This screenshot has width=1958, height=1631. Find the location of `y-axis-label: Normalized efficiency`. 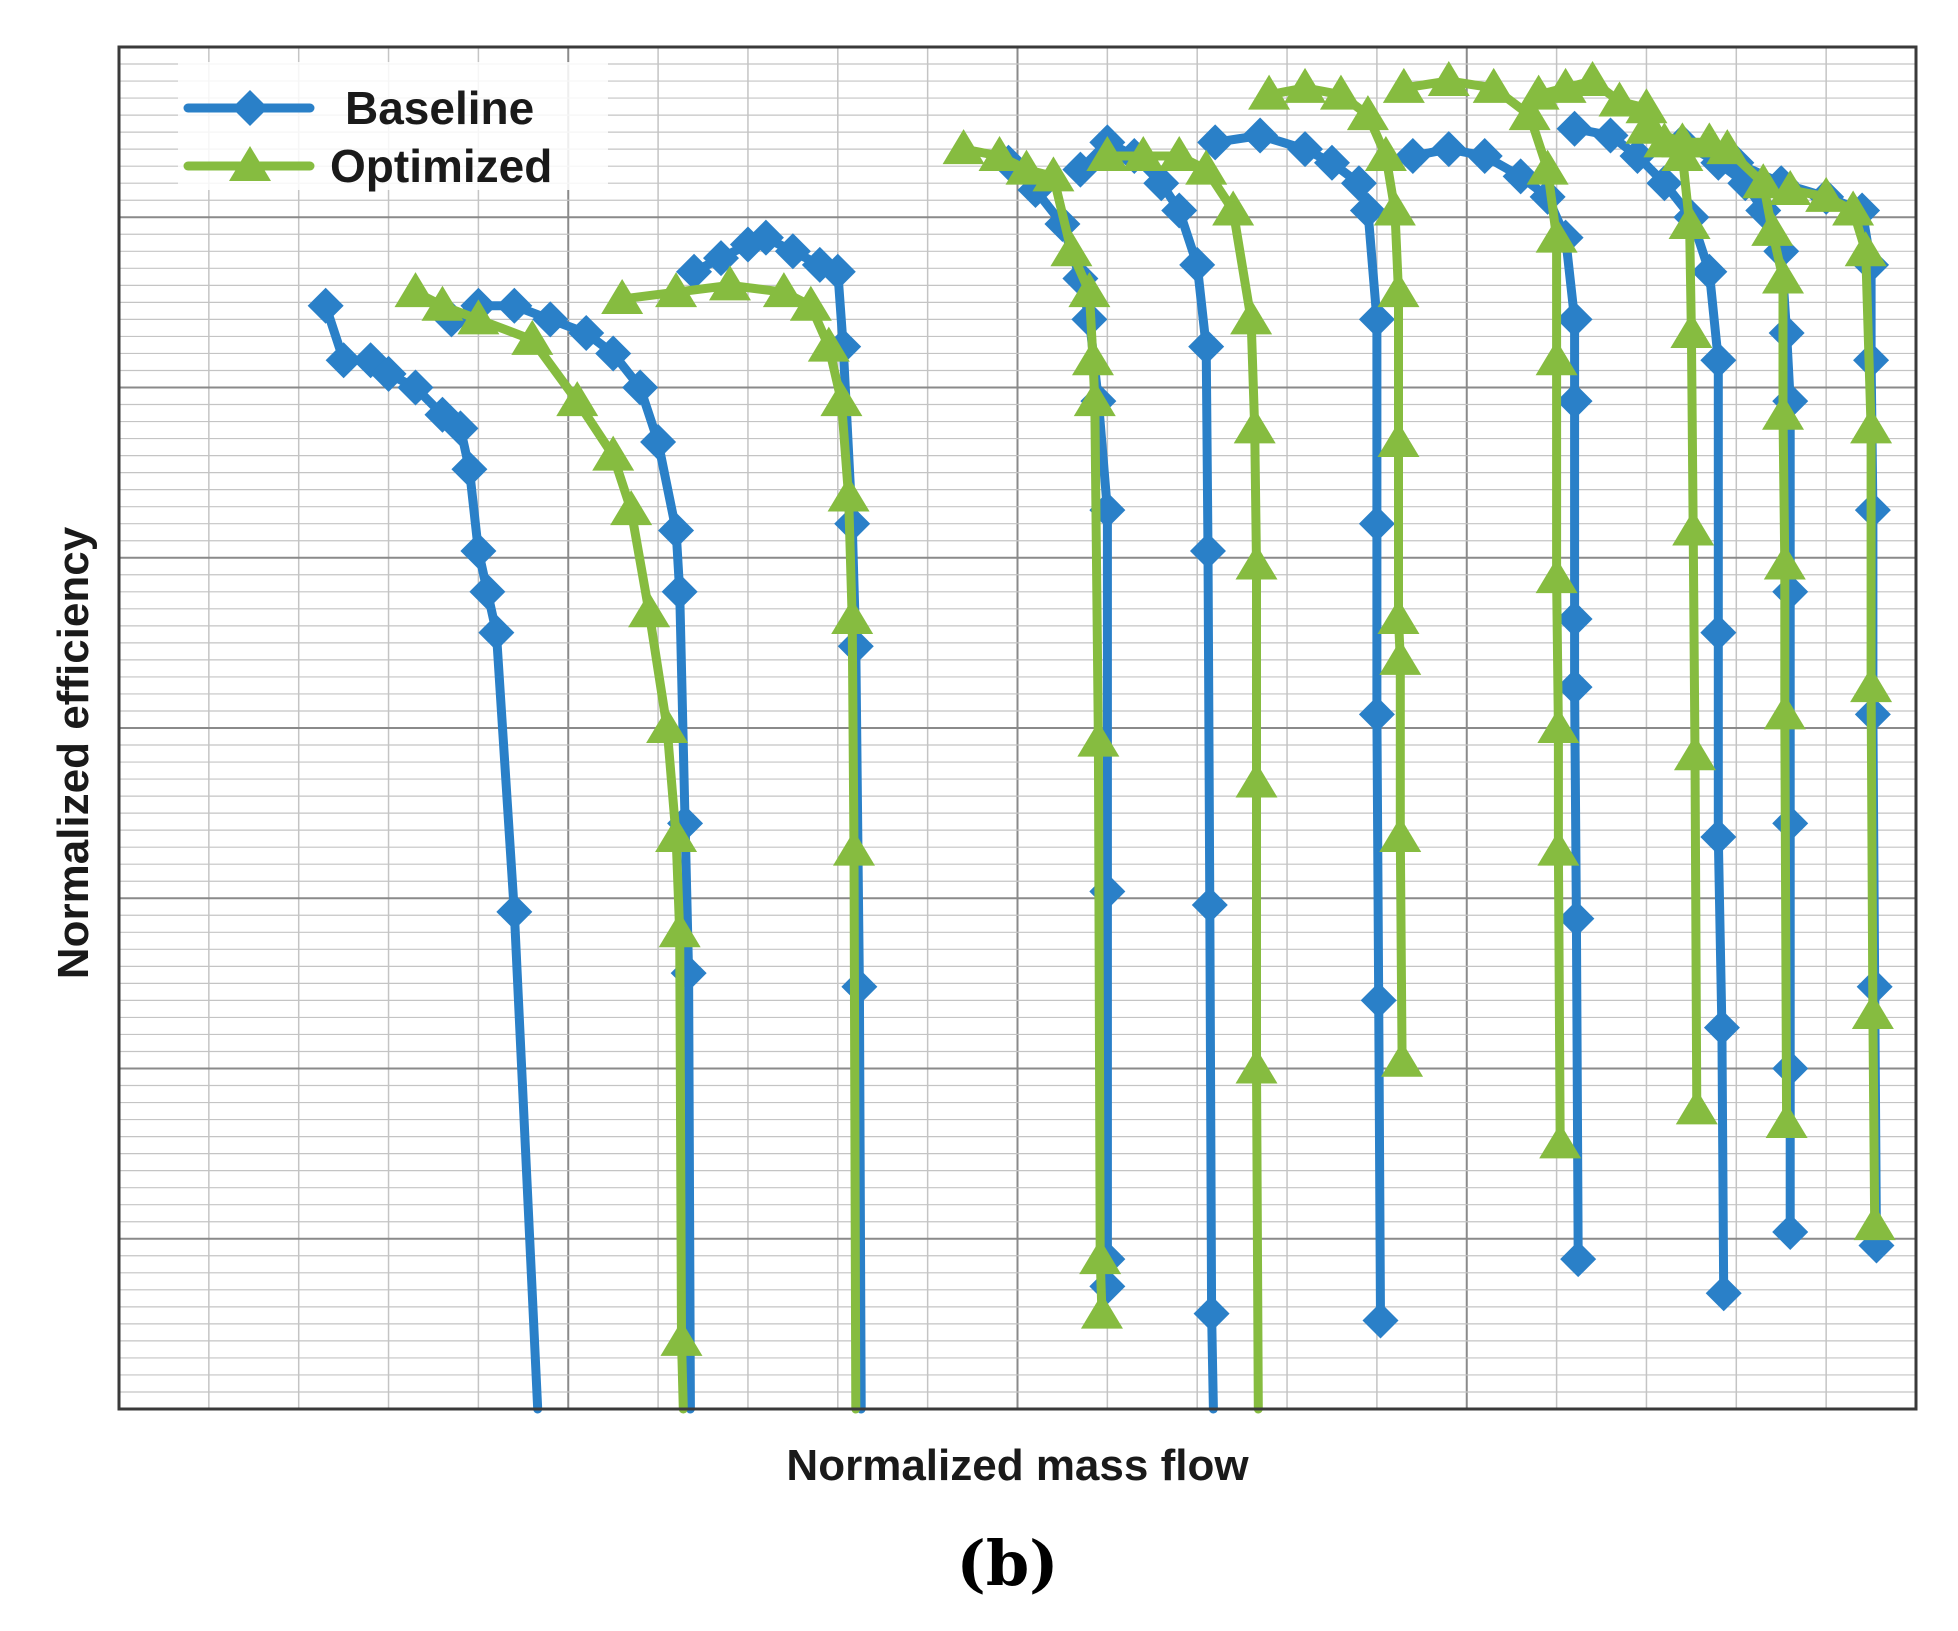

y-axis-label: Normalized efficiency is located at coordinates (73, 752).